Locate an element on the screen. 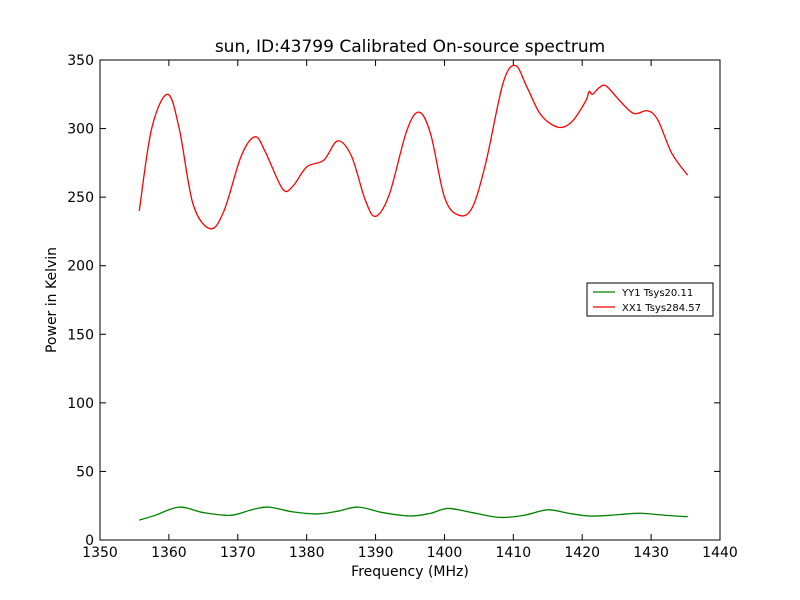  legend-box is located at coordinates (650, 299).